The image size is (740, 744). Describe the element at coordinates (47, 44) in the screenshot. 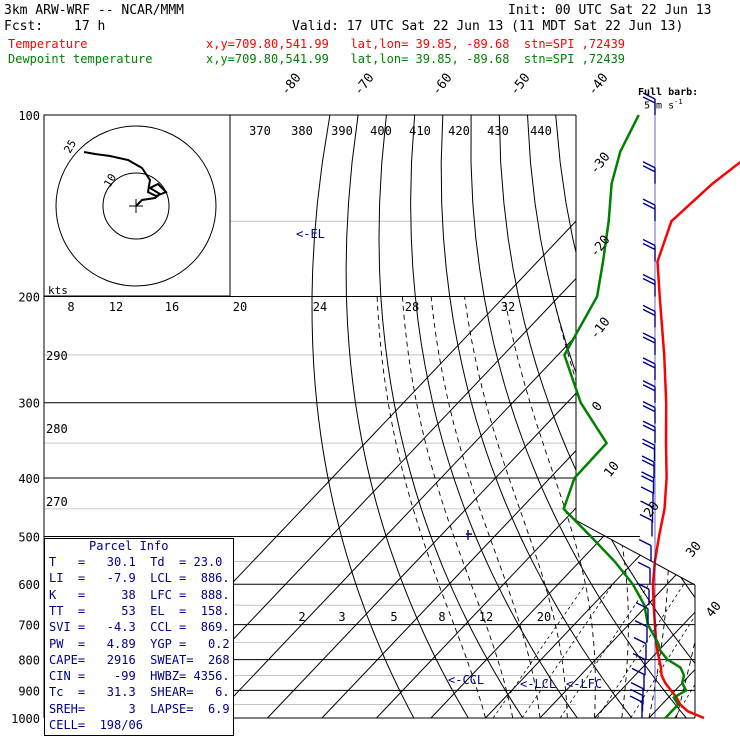

I see `temperature-legend-label: Temperature` at that location.